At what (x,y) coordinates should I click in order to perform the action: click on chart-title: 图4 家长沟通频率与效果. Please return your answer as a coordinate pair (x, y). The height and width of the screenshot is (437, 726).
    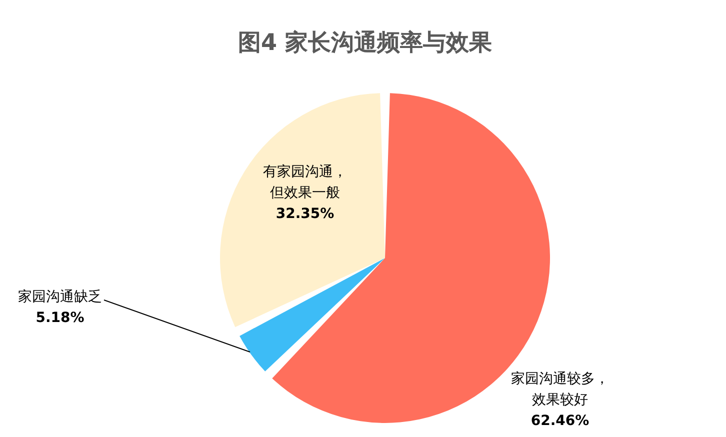
    Looking at the image, I should click on (365, 42).